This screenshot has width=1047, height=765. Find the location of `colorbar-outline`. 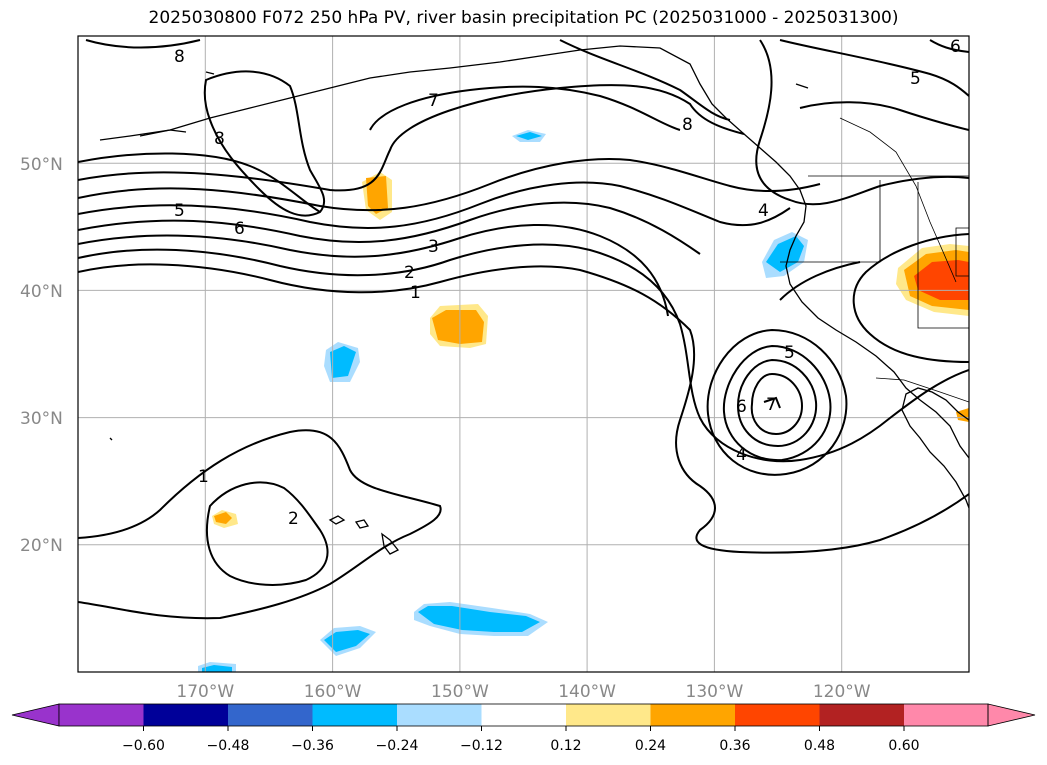

colorbar-outline is located at coordinates (523, 715).